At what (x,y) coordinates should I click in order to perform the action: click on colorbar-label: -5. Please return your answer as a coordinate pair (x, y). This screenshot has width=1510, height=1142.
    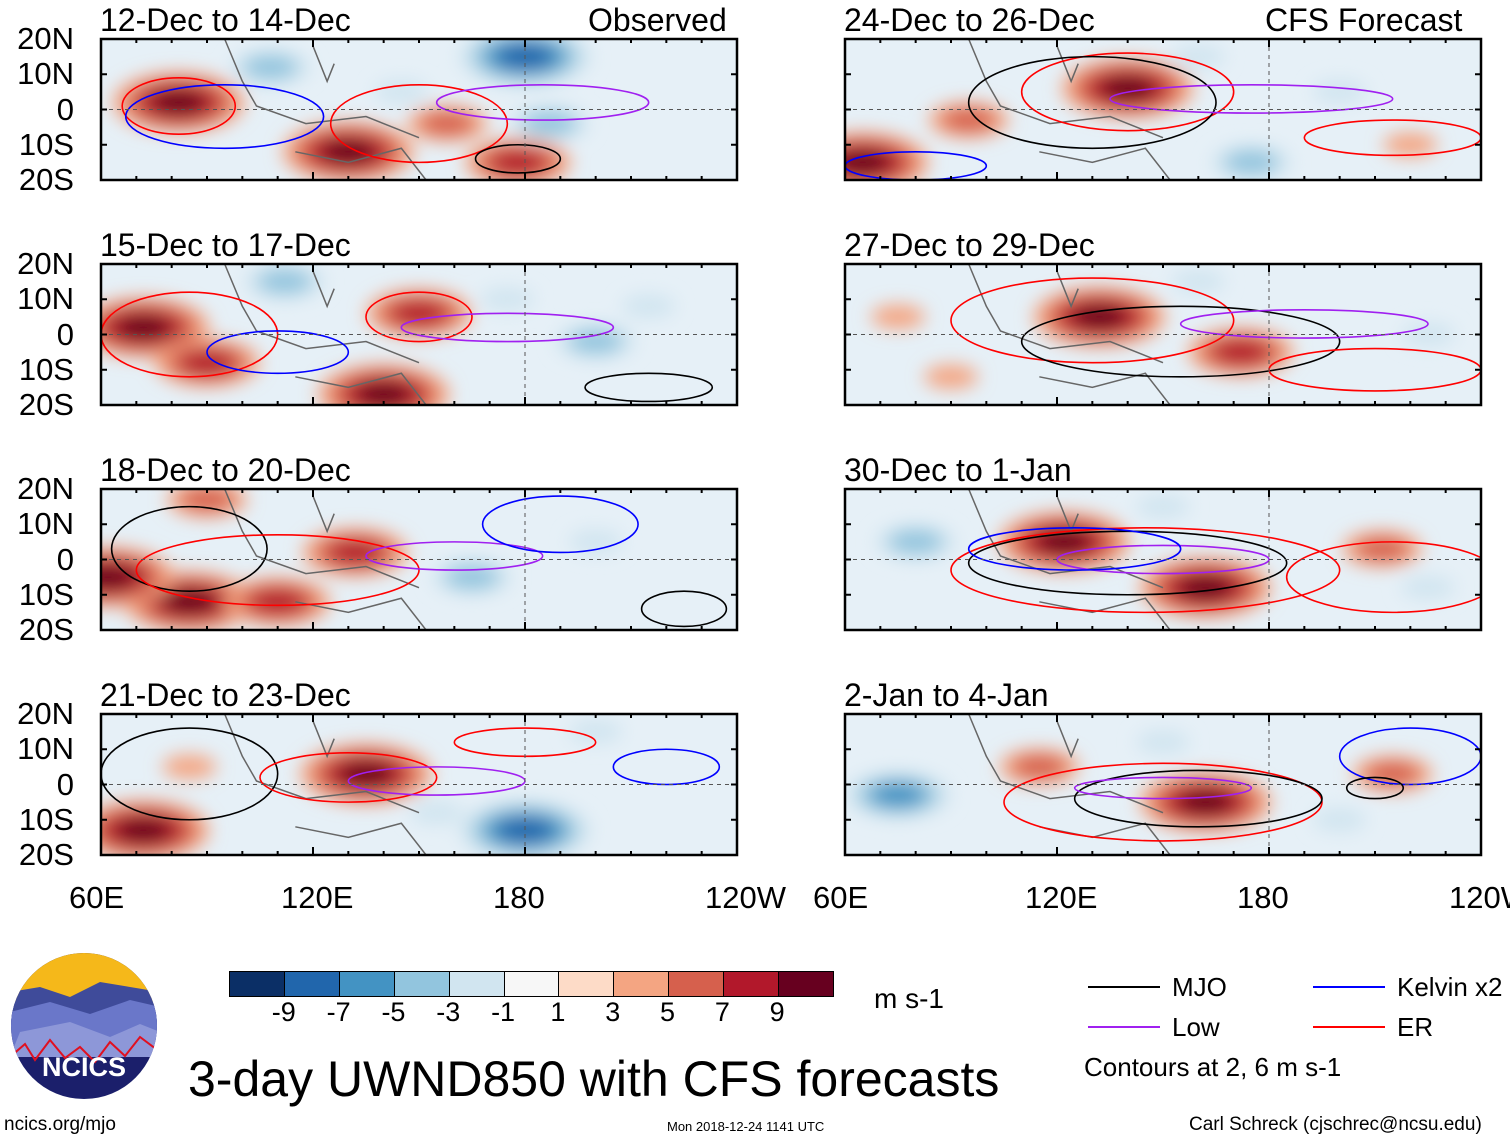
    Looking at the image, I should click on (393, 1012).